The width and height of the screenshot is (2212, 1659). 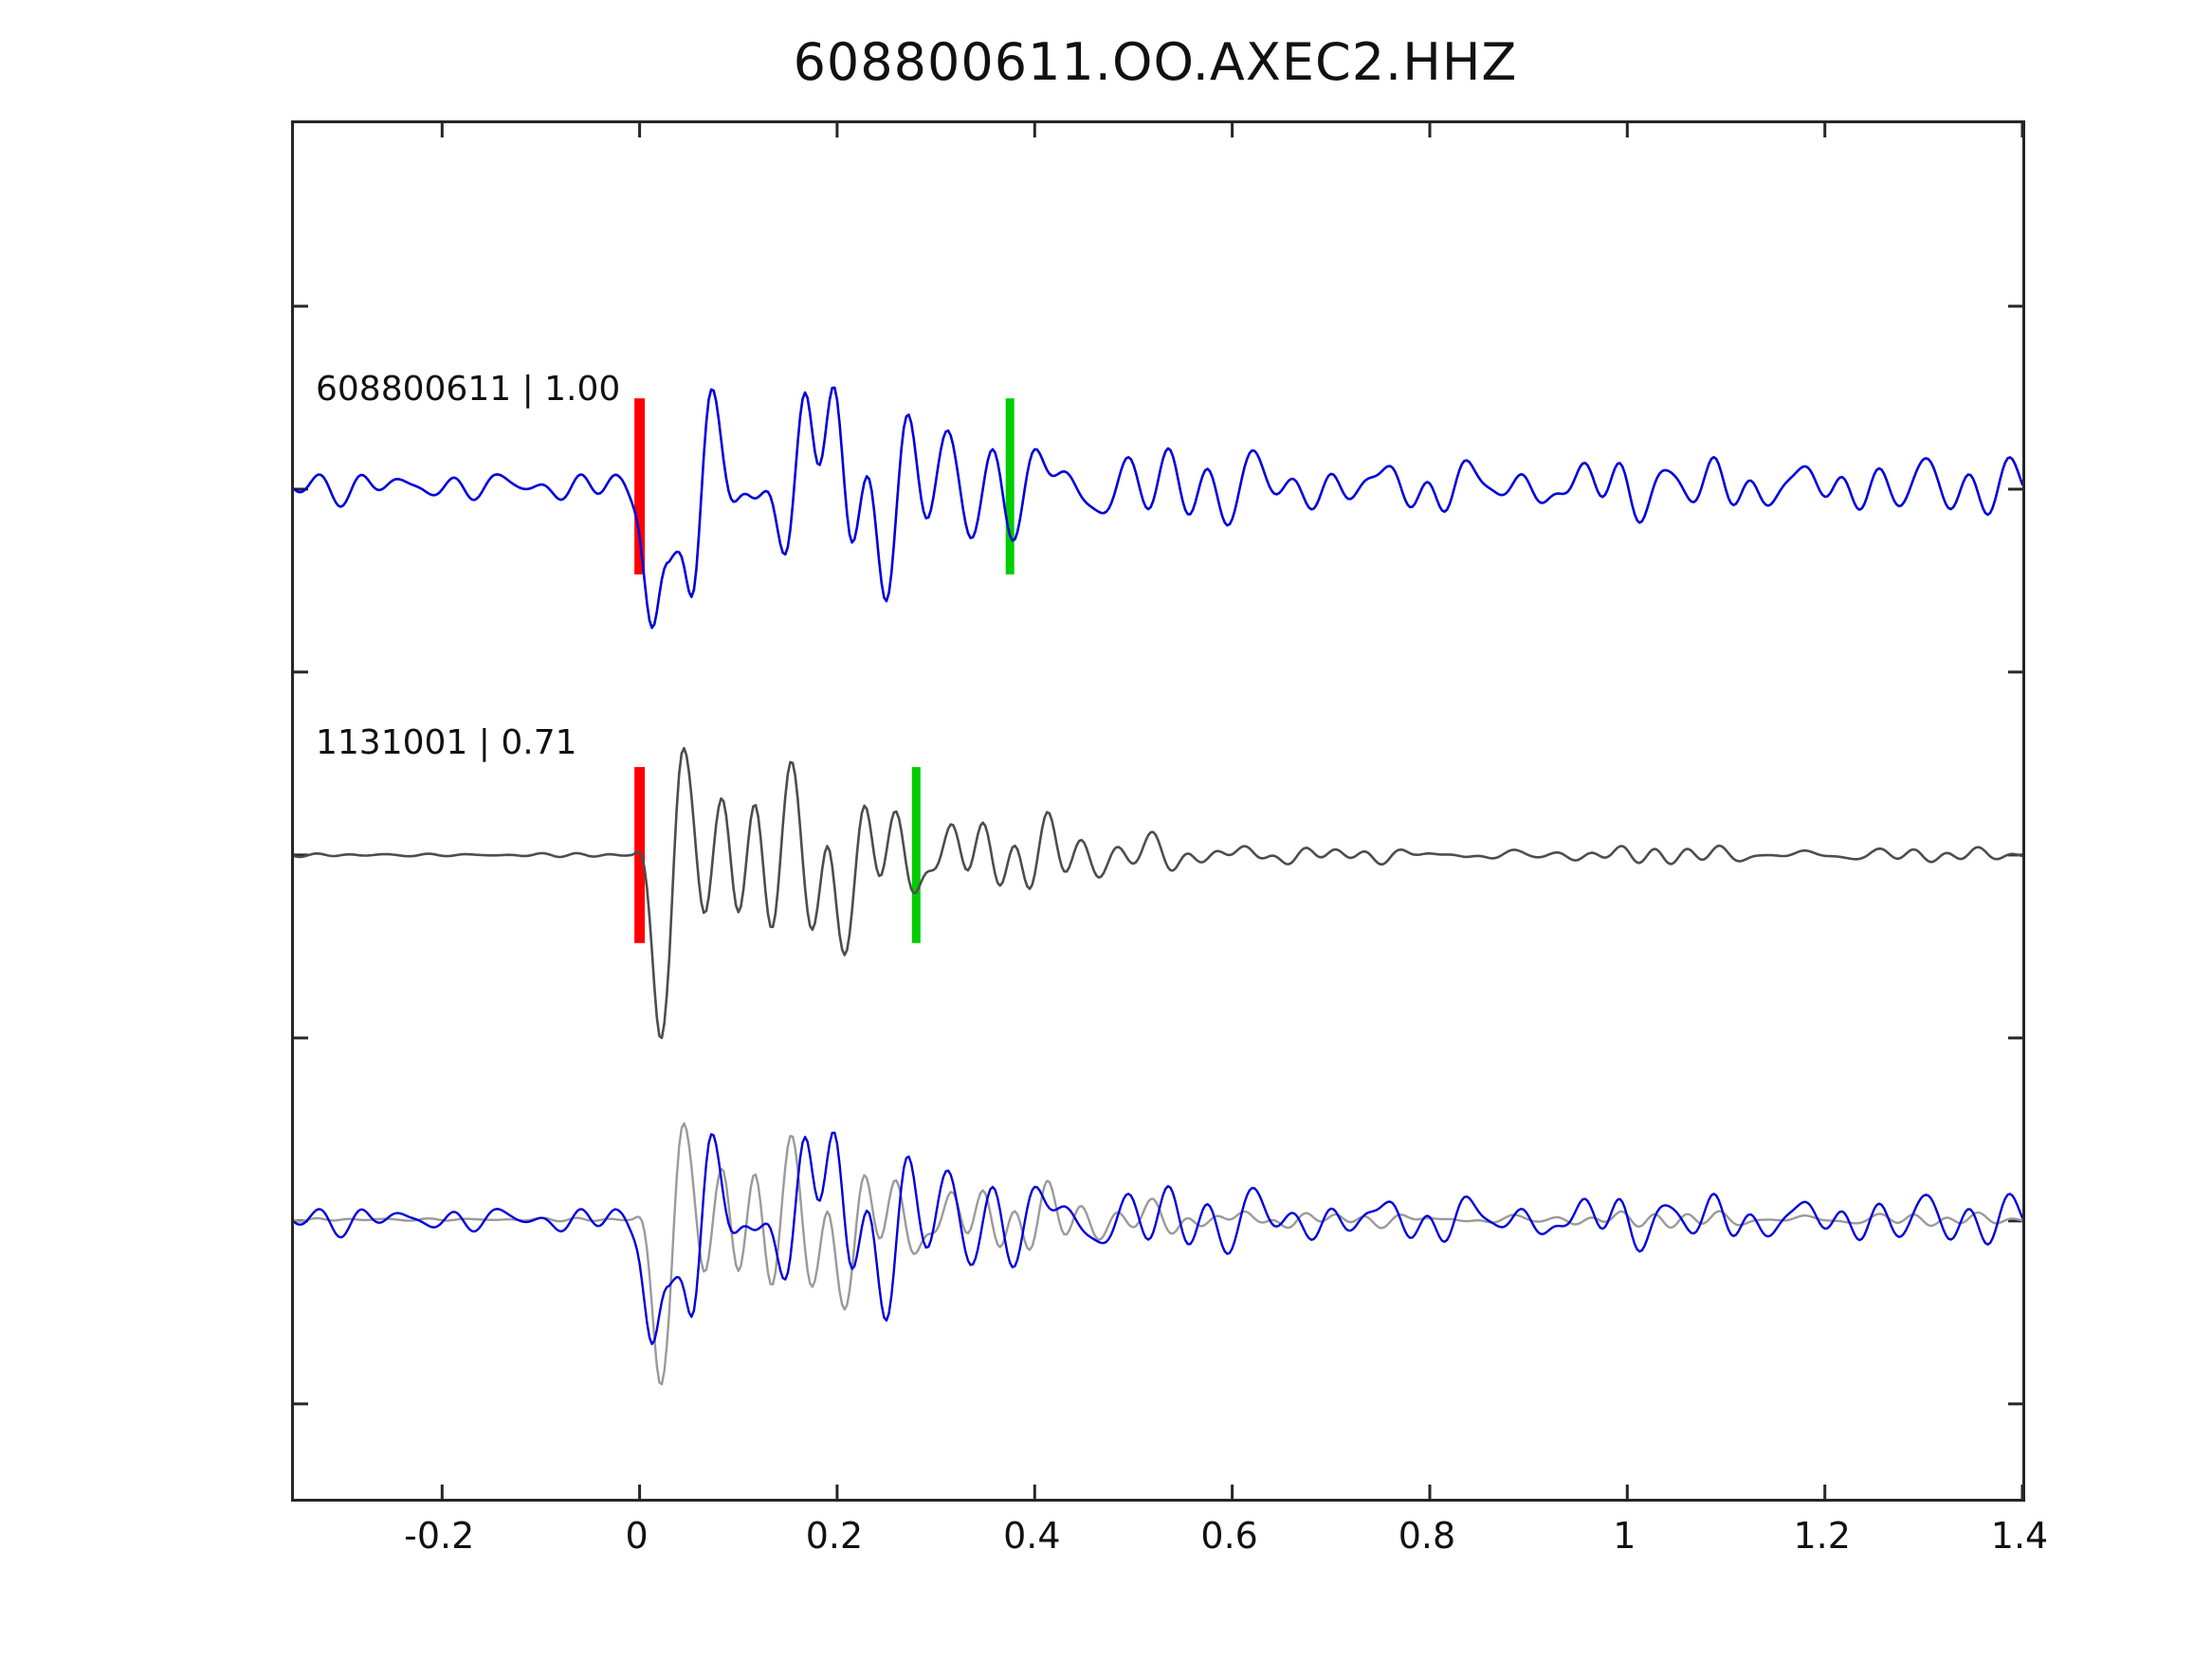 What do you see at coordinates (1229, 1536) in the screenshot?
I see `x-tick-label: 0.6` at bounding box center [1229, 1536].